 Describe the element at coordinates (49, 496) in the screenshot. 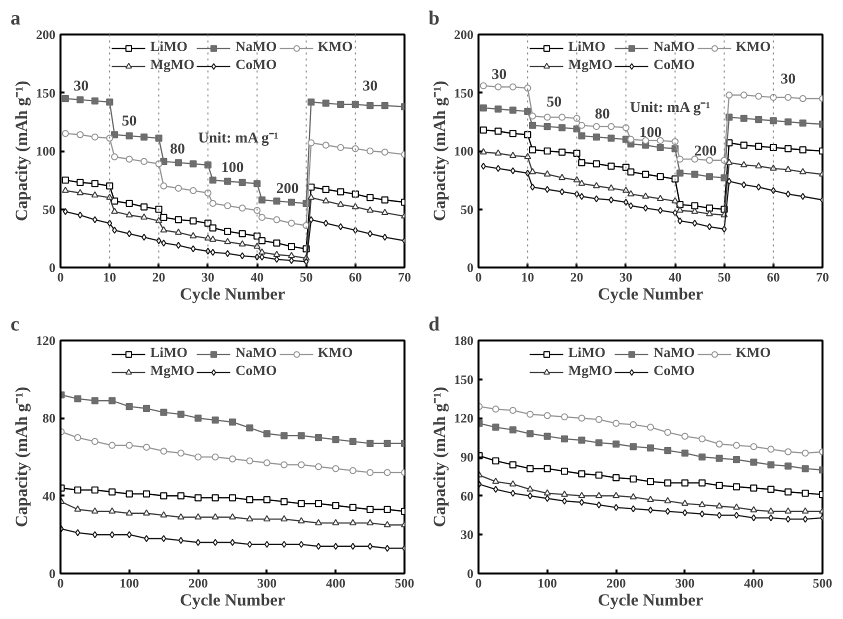

I see `y-tick-label: 40` at that location.